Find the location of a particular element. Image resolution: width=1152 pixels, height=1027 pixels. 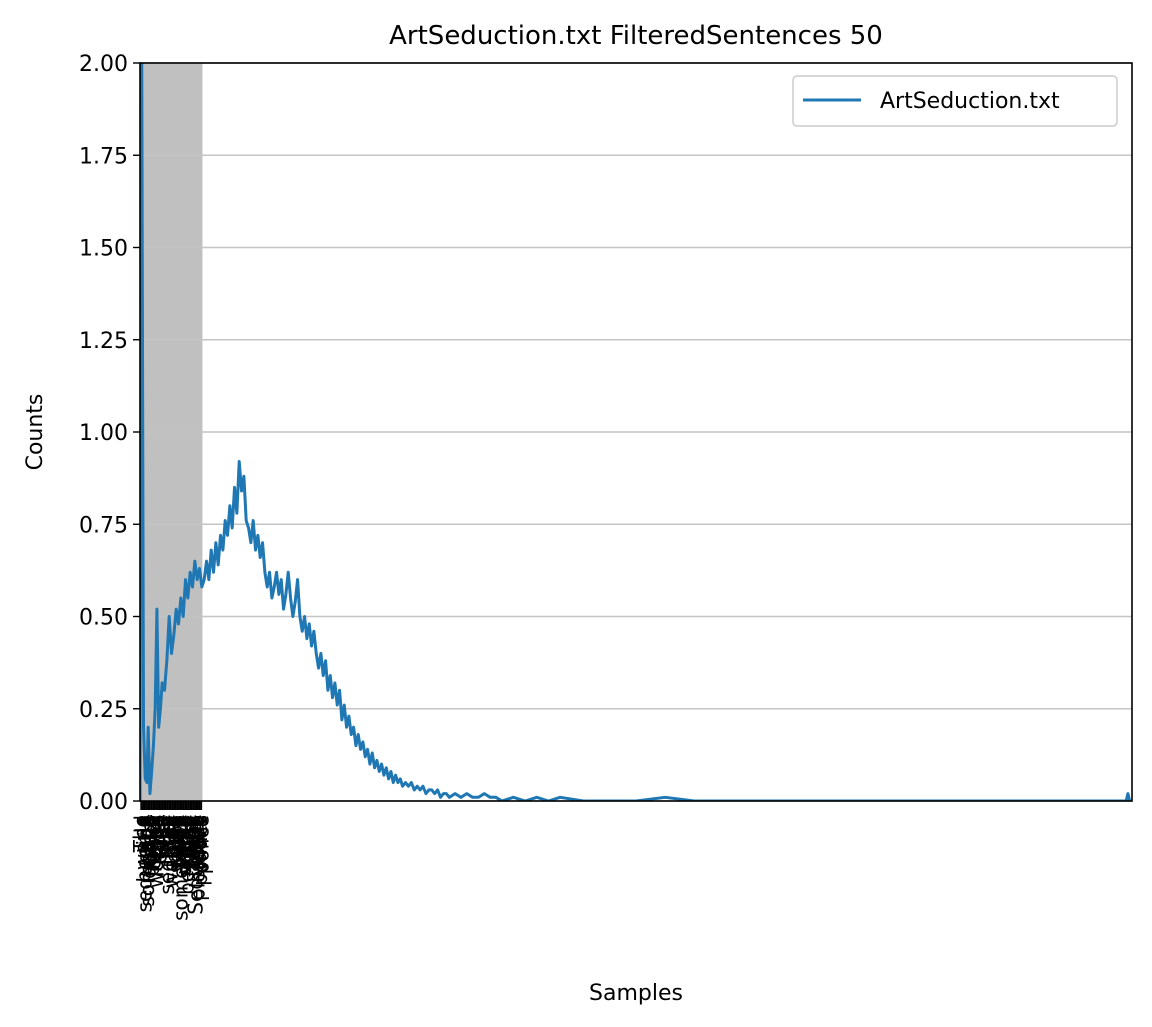

y-axis-ticks: 0.00 0.25 0.50 0.75 1.00 1.25 1.50 1.75 2.00 is located at coordinates (109, 433).